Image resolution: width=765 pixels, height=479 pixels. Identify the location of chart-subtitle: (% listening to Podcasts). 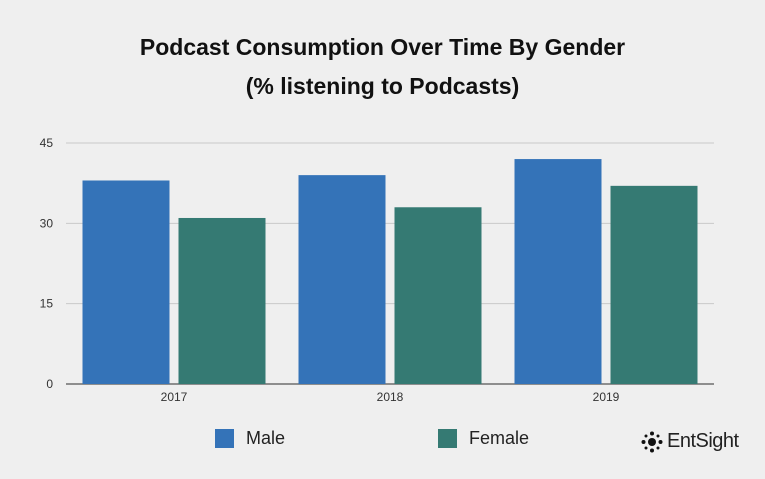
(382, 86).